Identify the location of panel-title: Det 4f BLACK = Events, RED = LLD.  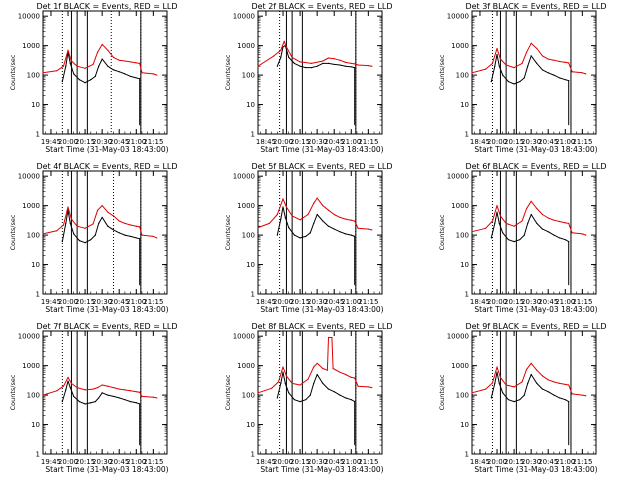
(106, 166).